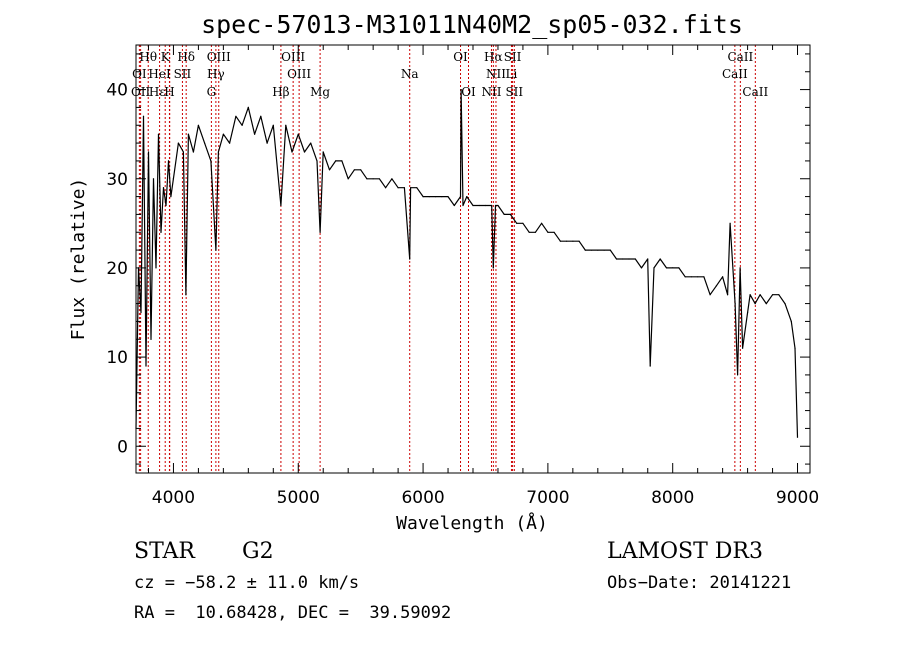 This screenshot has height=649, width=900. What do you see at coordinates (496, 74) in the screenshot?
I see `line-label-1-6: NII` at bounding box center [496, 74].